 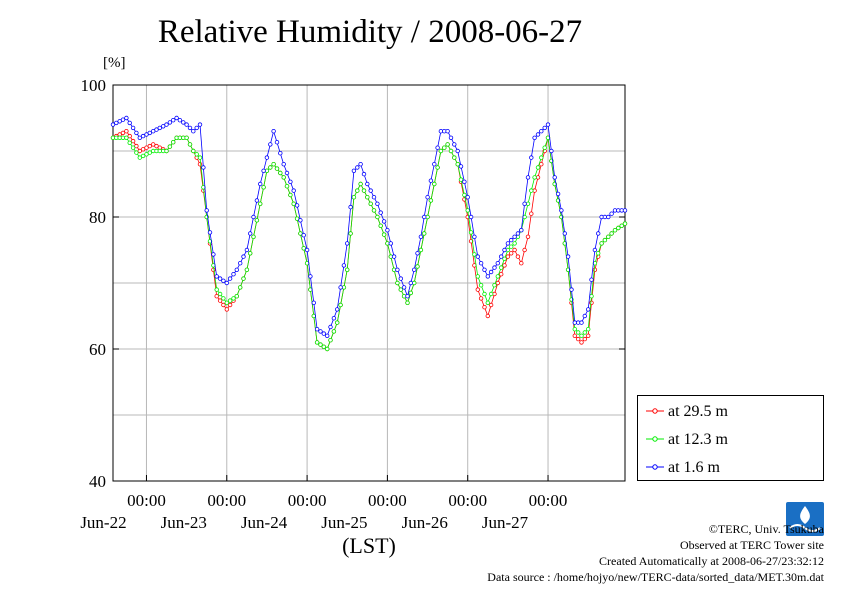 I want to click on legend-label-1m: at 1.6 m, so click(x=694, y=467).